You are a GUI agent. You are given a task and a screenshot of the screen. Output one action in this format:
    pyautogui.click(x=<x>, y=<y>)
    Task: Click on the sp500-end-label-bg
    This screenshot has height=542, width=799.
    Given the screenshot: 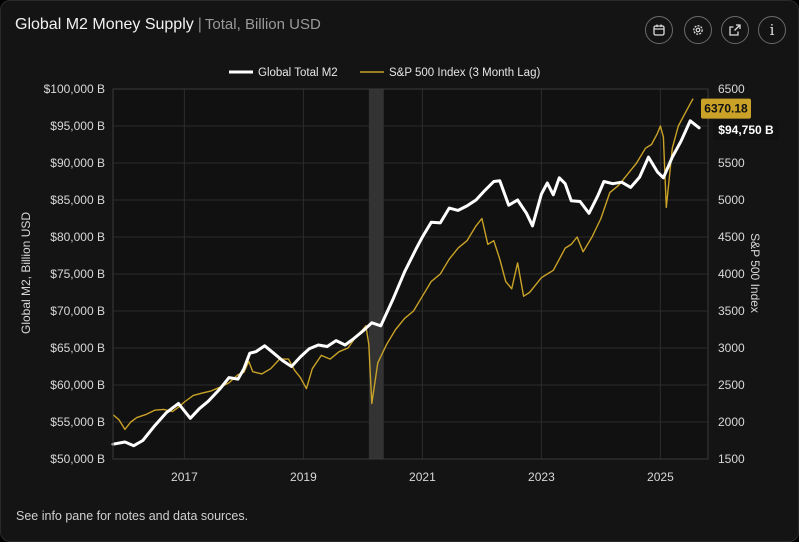 What is the action you would take?
    pyautogui.click(x=726, y=108)
    